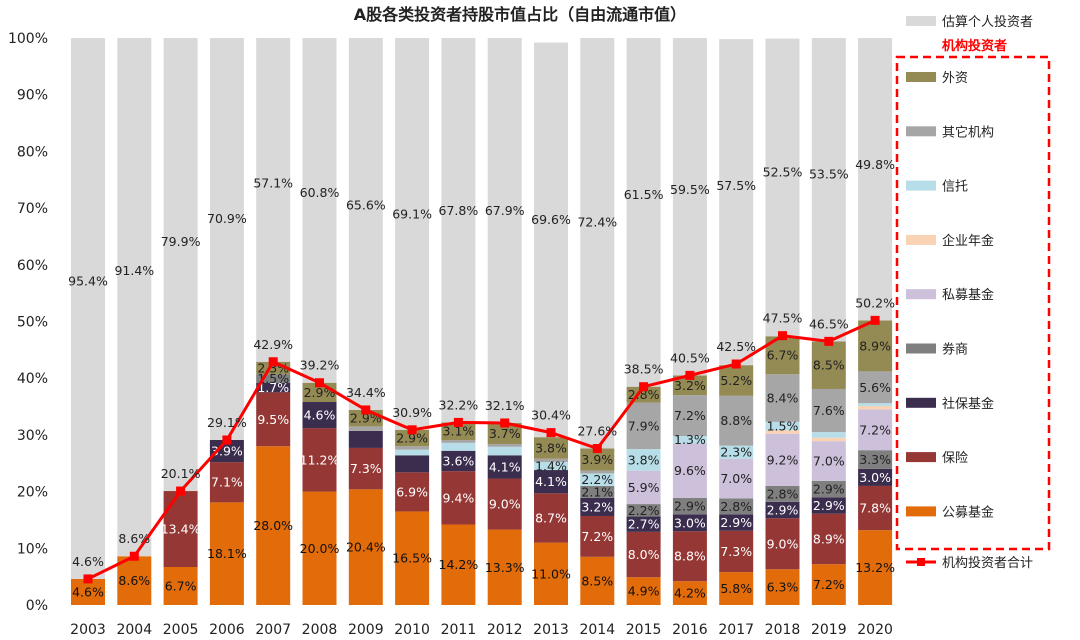 Image resolution: width=1080 pixels, height=640 pixels. Describe the element at coordinates (597, 630) in the screenshot. I see `x-tick-label: 2014` at that location.